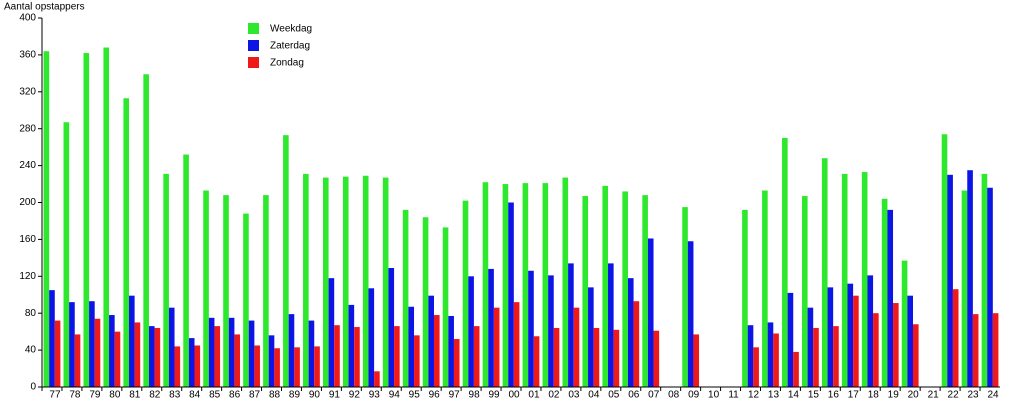 This screenshot has width=1015, height=405. What do you see at coordinates (714, 395) in the screenshot?
I see `x-tick-label: 10` at bounding box center [714, 395].